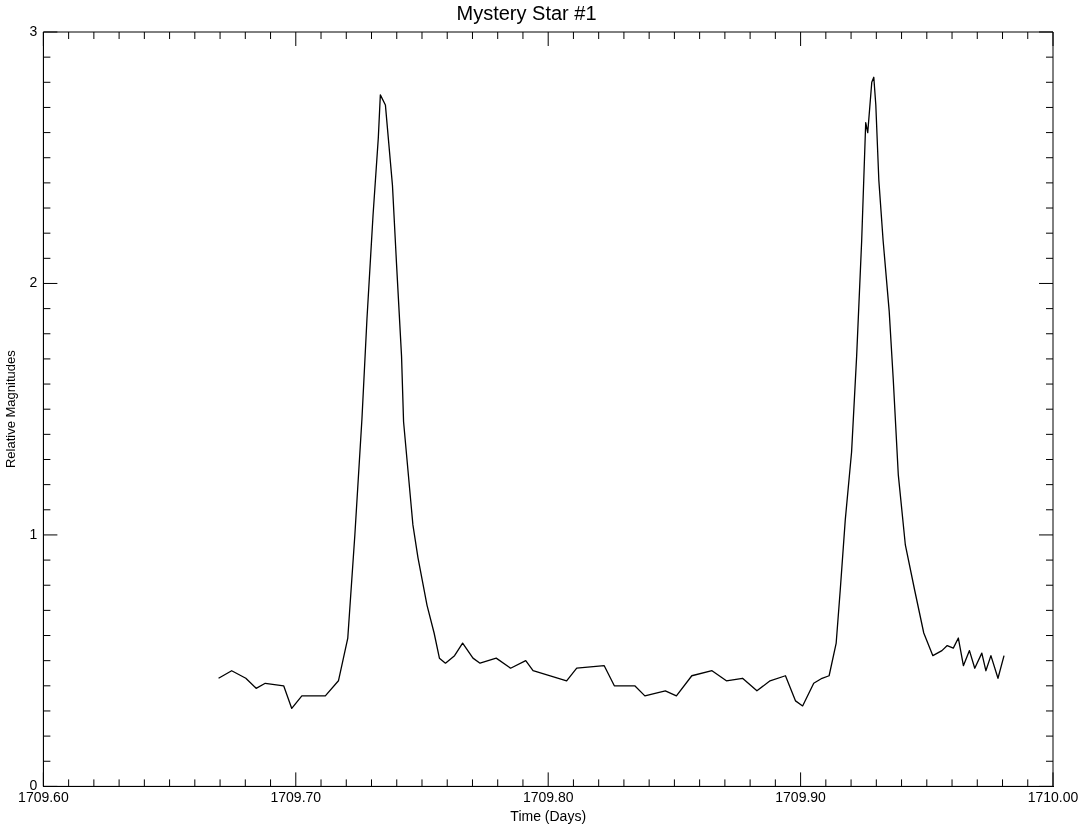 The image size is (1091, 826). Describe the element at coordinates (526, 12) in the screenshot. I see `chart-title: Mystery Star #1` at that location.